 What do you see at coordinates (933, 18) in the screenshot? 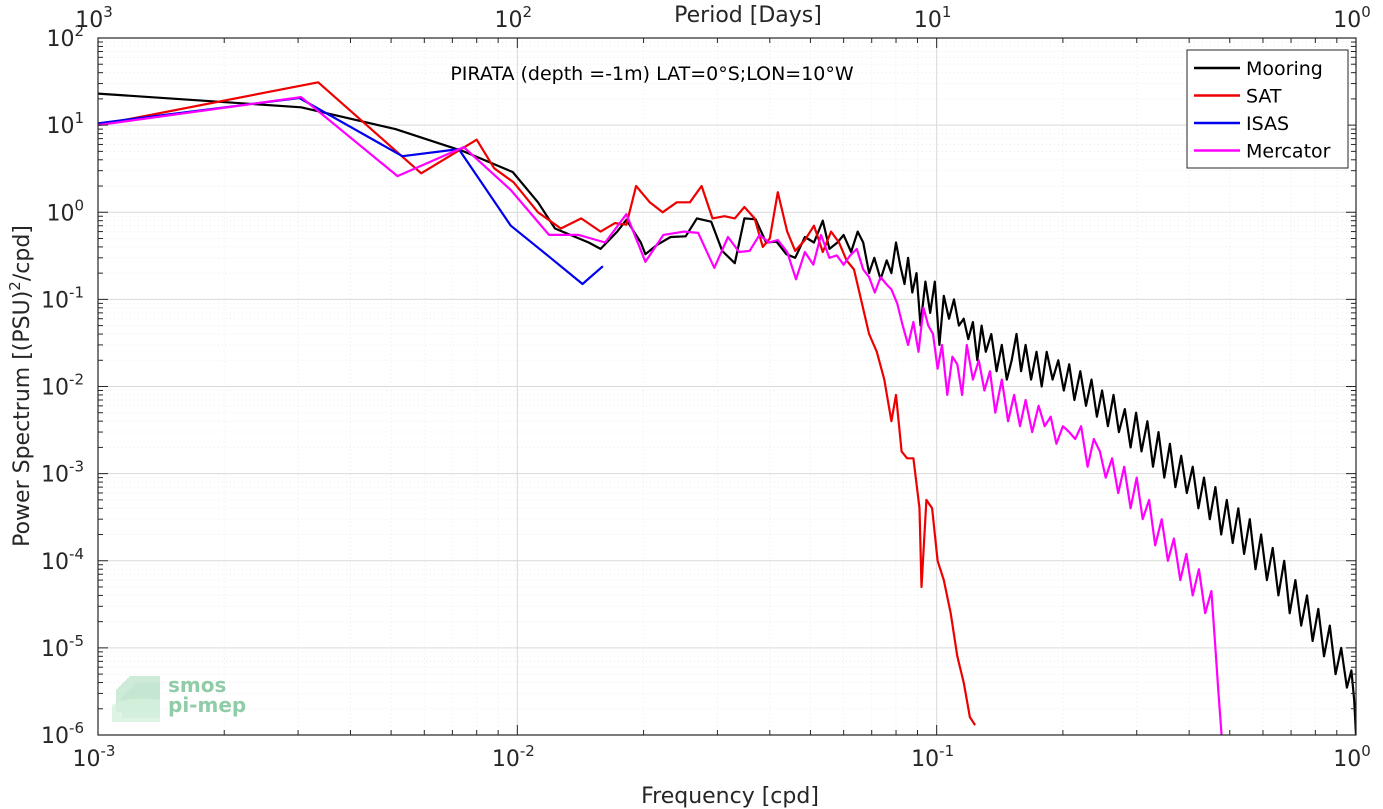
I see `x2-tick-label: 10¹` at bounding box center [933, 18].